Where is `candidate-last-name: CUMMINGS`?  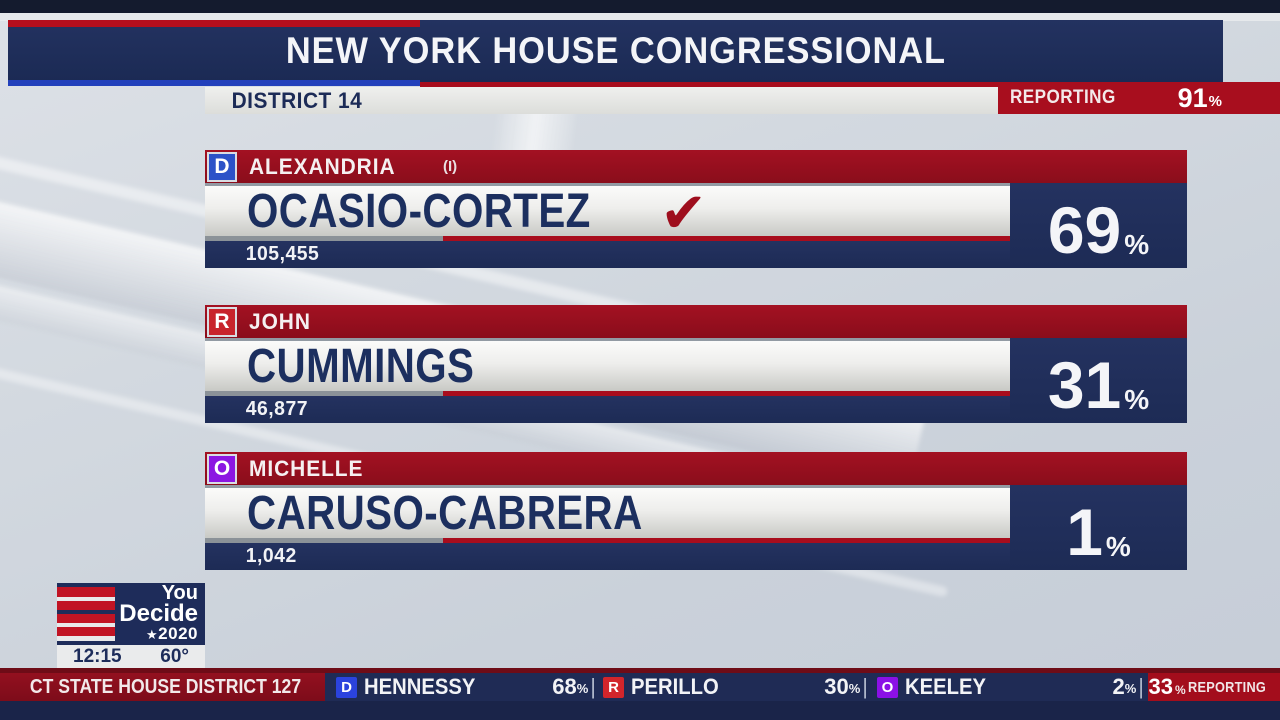 candidate-last-name: CUMMINGS is located at coordinates (361, 366).